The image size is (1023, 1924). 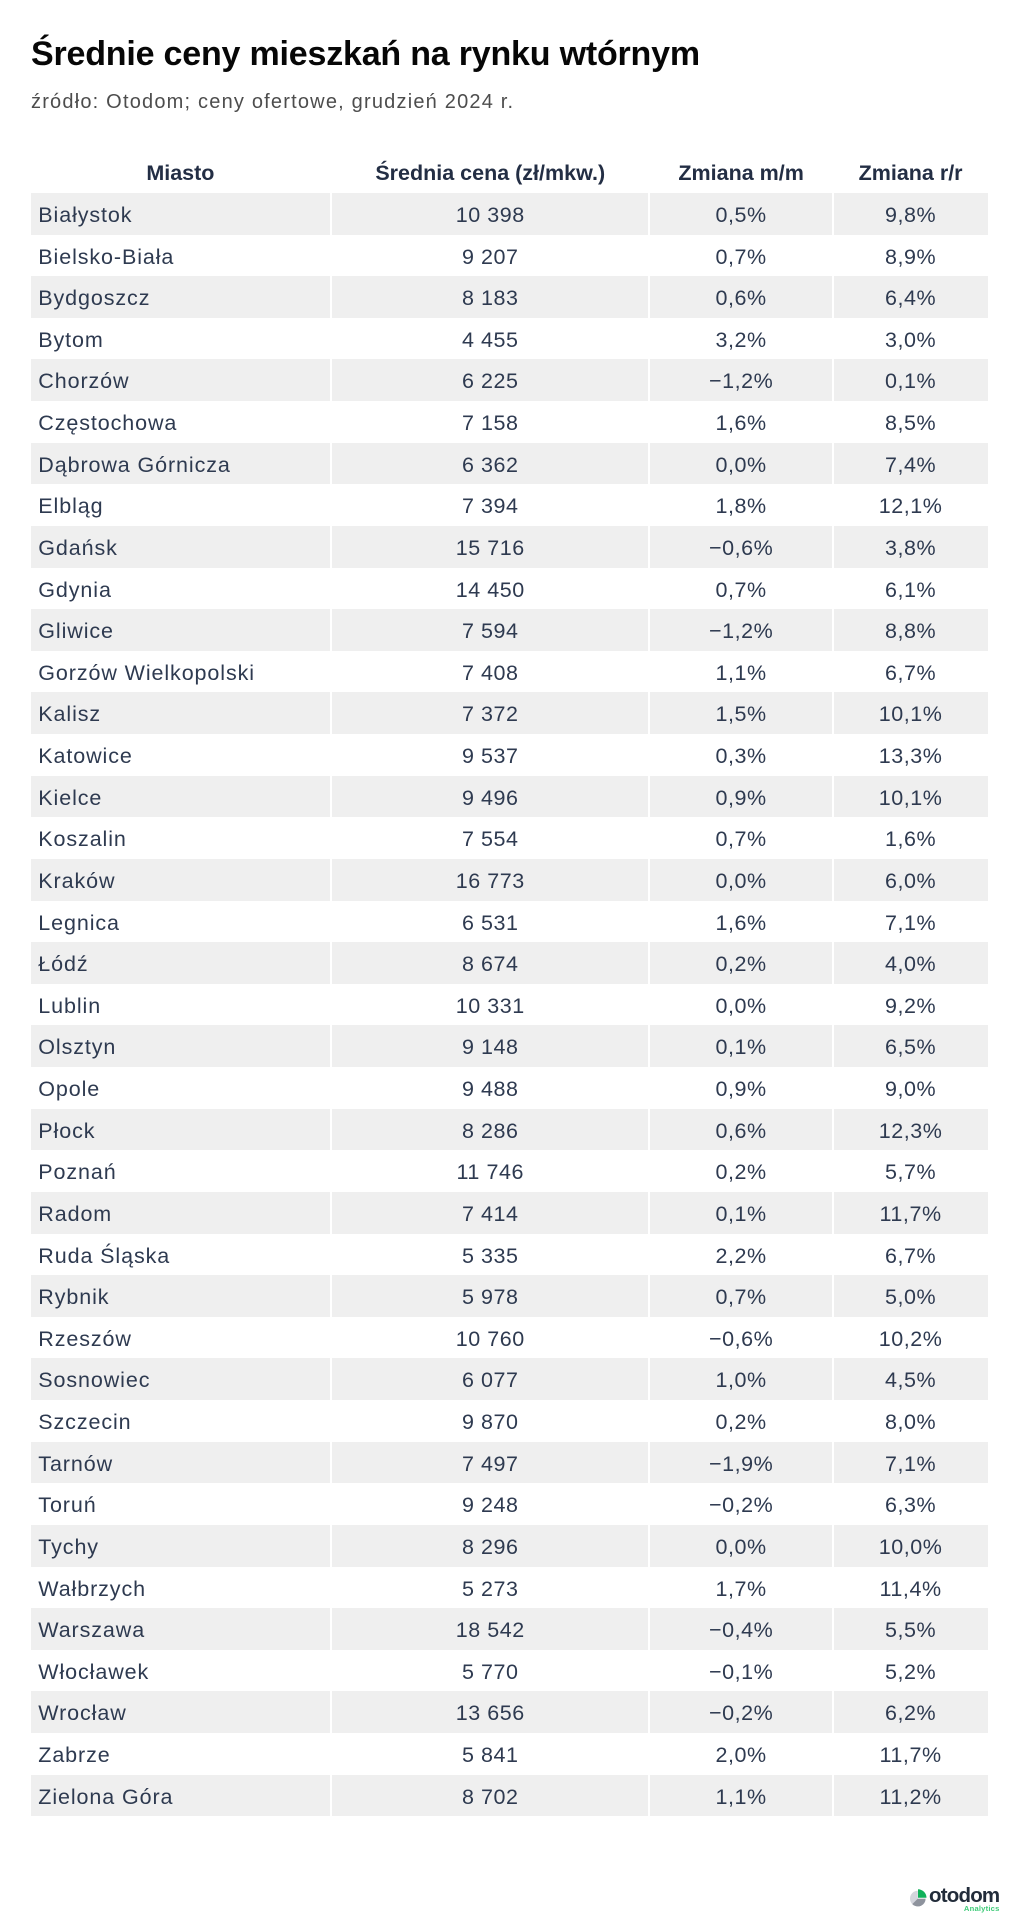 What do you see at coordinates (964, 1895) in the screenshot?
I see `svg-text: otodom` at bounding box center [964, 1895].